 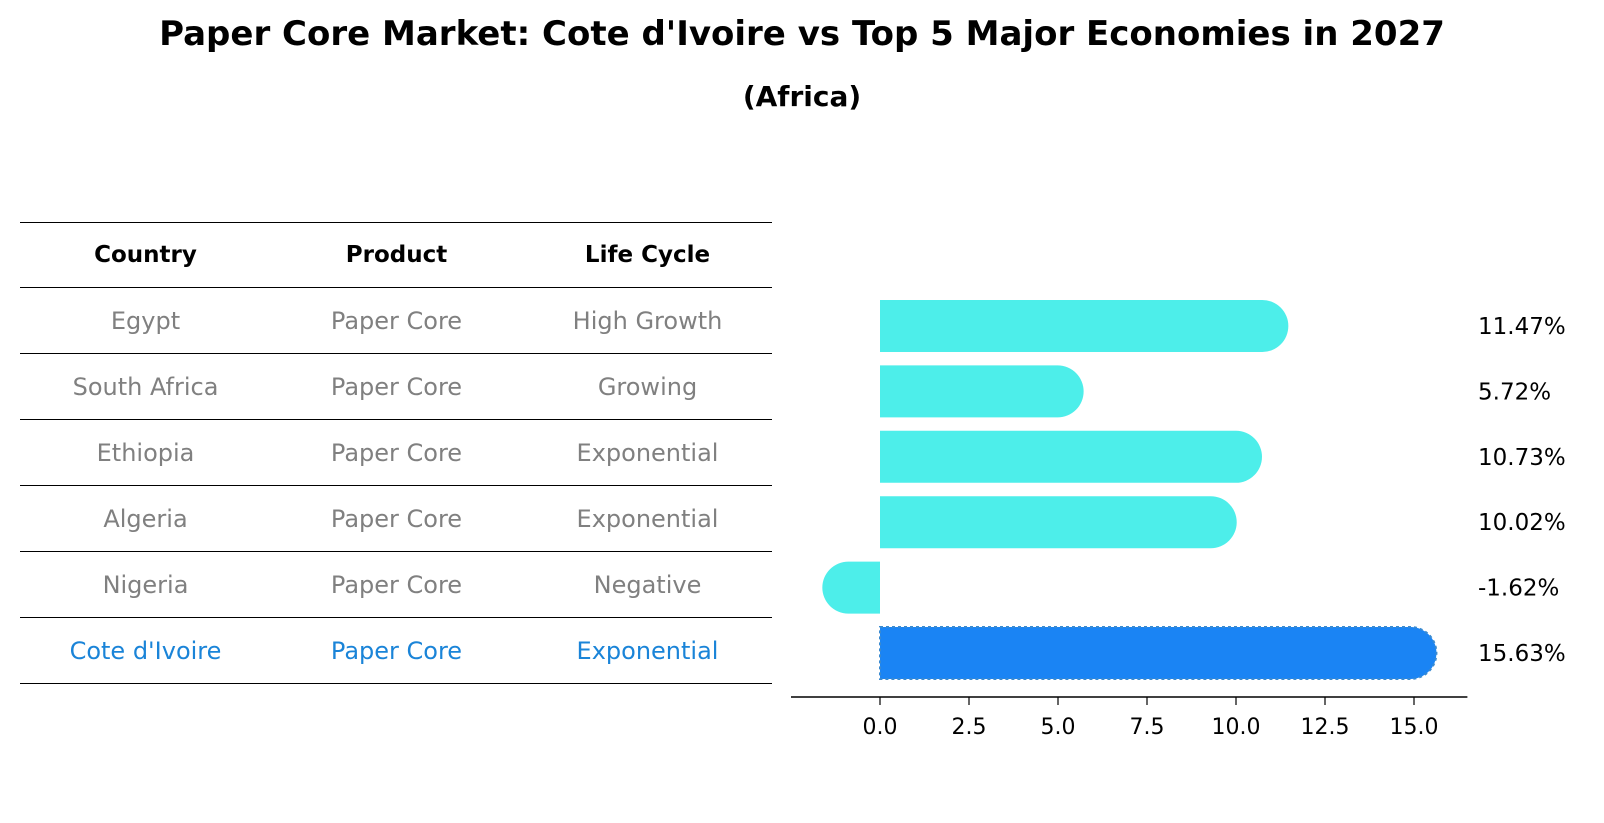 What do you see at coordinates (802, 96) in the screenshot?
I see `chart-subtitle: (Africa)` at bounding box center [802, 96].